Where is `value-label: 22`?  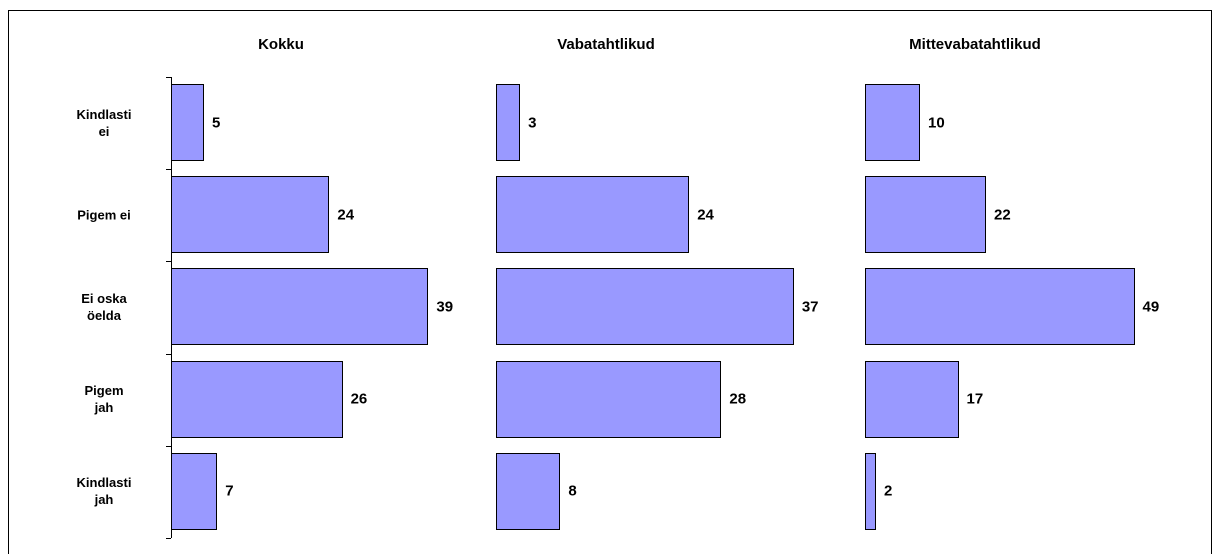 value-label: 22 is located at coordinates (1002, 215).